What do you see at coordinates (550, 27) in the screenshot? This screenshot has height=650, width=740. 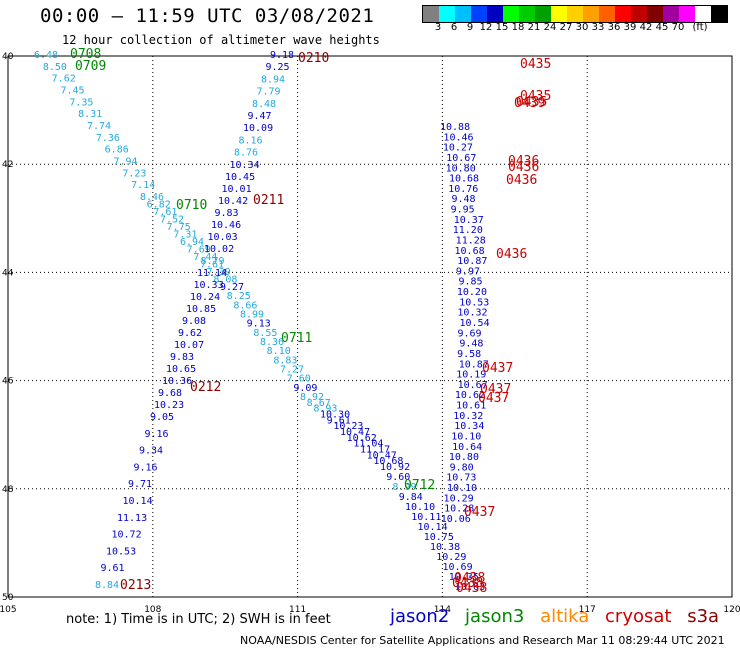 I see `color-scale-label: 24` at bounding box center [550, 27].